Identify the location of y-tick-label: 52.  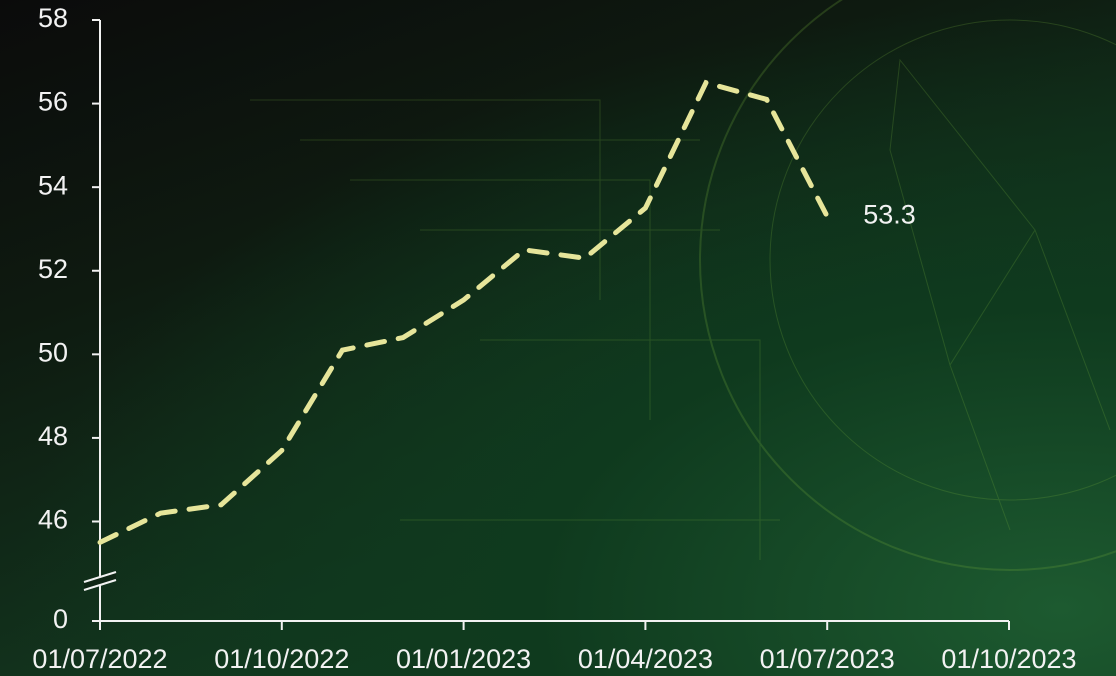
(53, 269).